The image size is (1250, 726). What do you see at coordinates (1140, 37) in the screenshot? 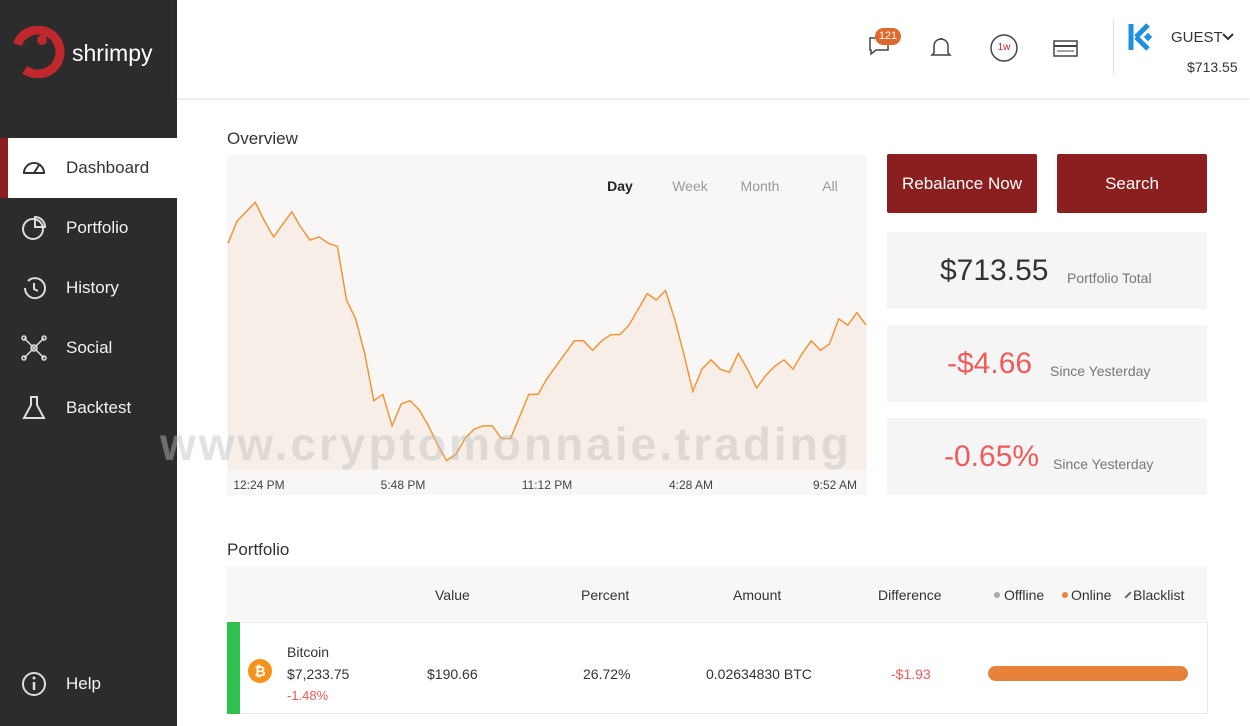
I see `exchange-logo` at bounding box center [1140, 37].